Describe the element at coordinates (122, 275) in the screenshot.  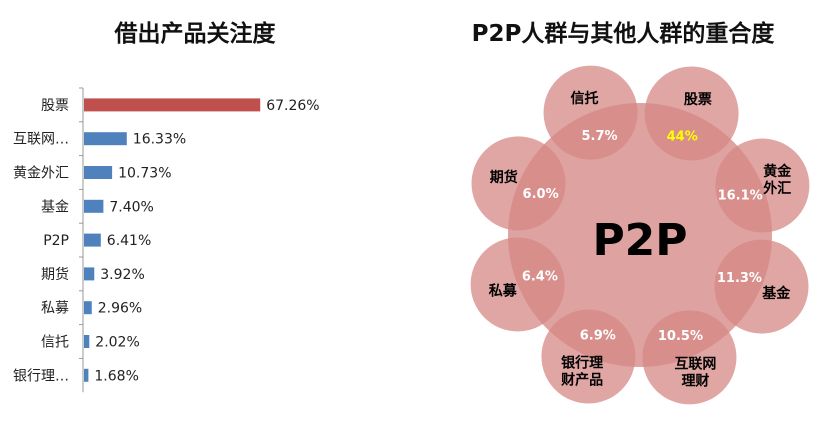
I see `value-label: 3.92%` at that location.